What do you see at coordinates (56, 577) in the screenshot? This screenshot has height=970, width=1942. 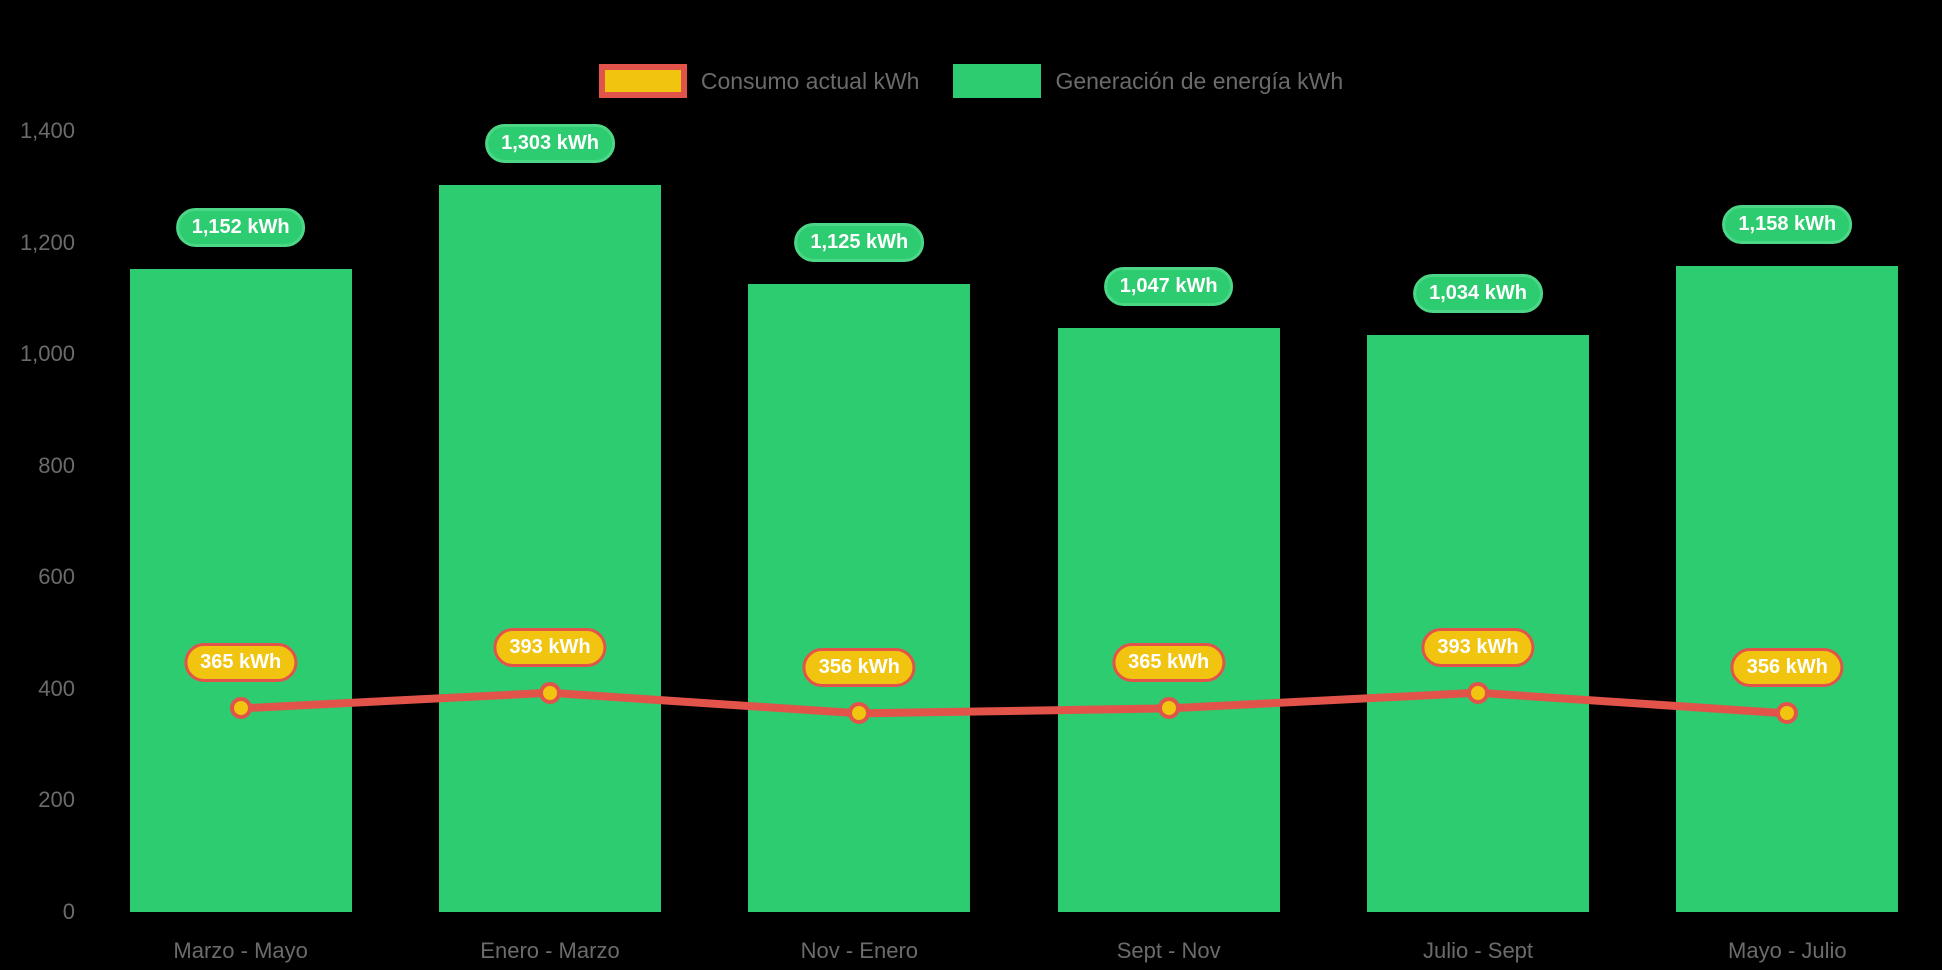 I see `y-tick-label: 600` at bounding box center [56, 577].